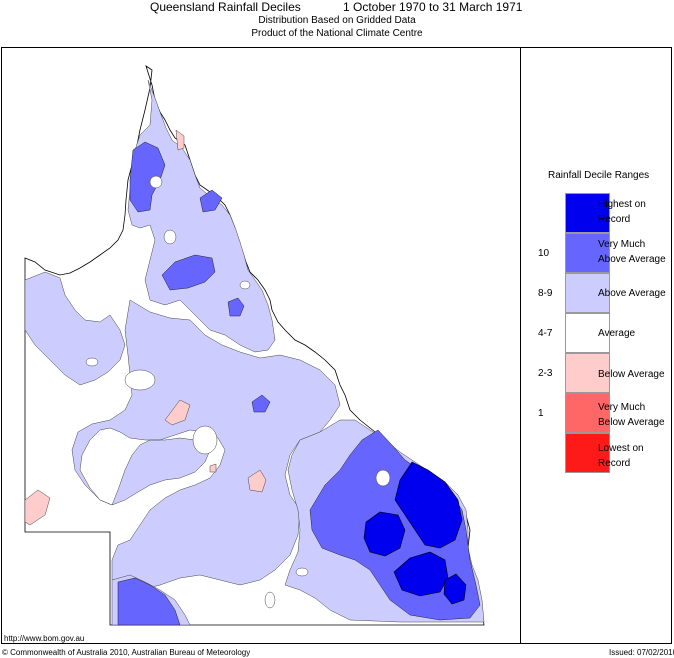 Image resolution: width=674 pixels, height=658 pixels. I want to click on issued-date: Issued: 07/02/2010, so click(641, 652).